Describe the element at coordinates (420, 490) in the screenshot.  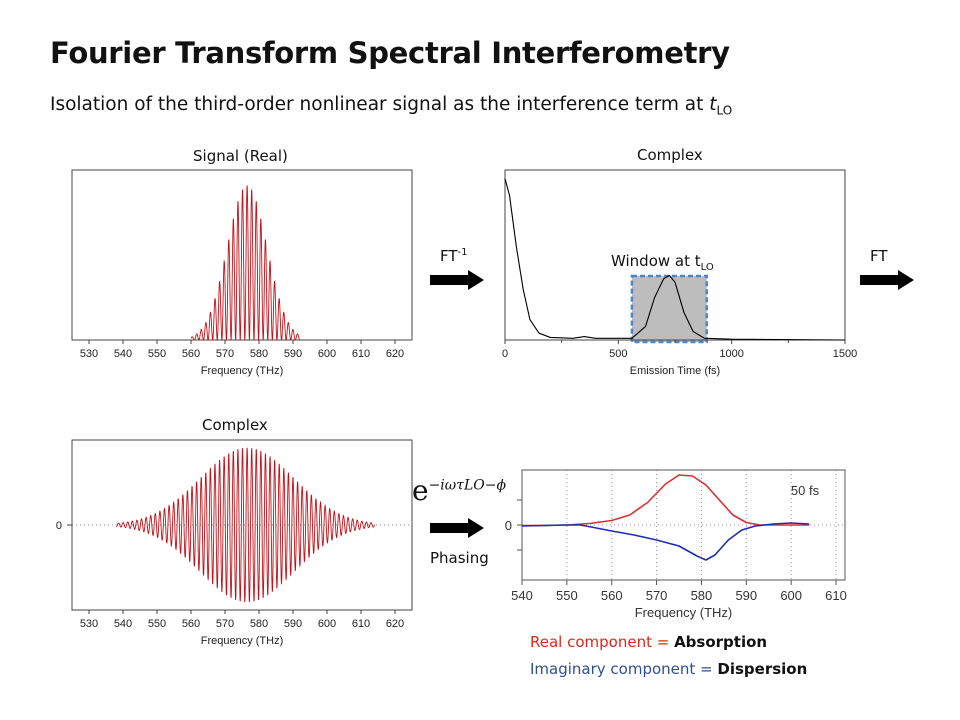
I see `formula-base: e` at that location.